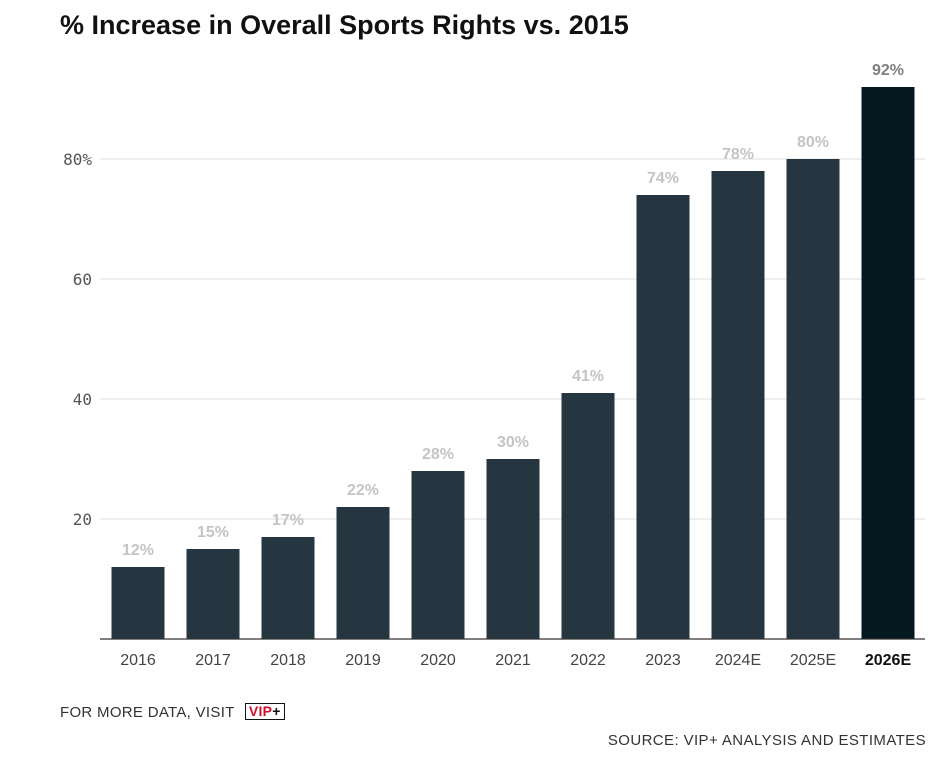 Image resolution: width=944 pixels, height=784 pixels. I want to click on x-tick-label: 2019, so click(363, 660).